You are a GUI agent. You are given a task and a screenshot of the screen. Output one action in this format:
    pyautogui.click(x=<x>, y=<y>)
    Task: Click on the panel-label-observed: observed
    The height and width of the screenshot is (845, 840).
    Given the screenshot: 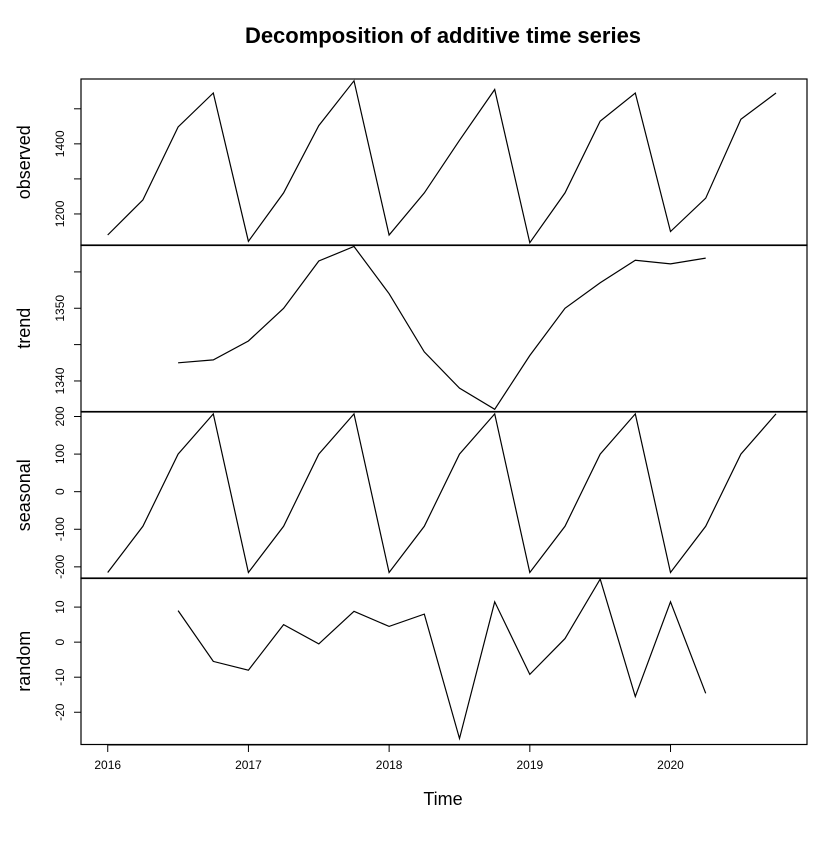 What is the action you would take?
    pyautogui.click(x=24, y=162)
    